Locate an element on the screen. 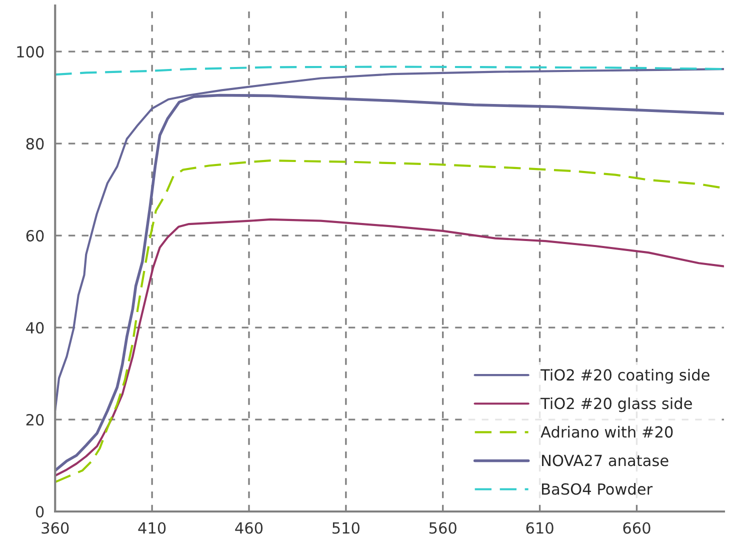 This screenshot has height=556, width=735. y-tick-label: 20 is located at coordinates (35, 420).